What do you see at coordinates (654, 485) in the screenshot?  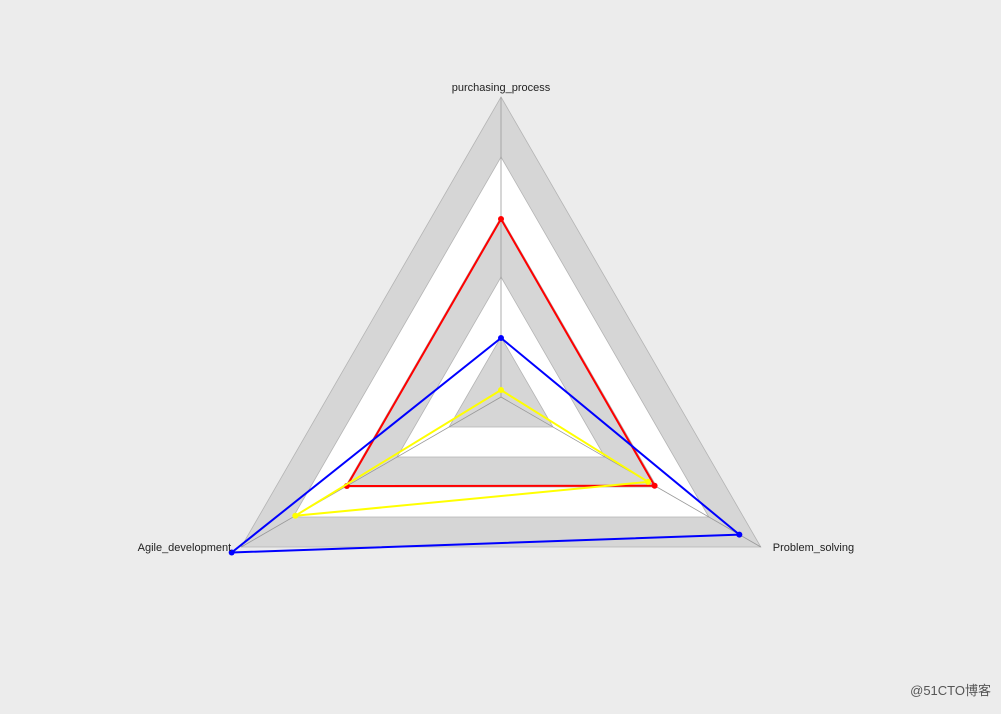 I see `series-0-point-Problem_solving` at bounding box center [654, 485].